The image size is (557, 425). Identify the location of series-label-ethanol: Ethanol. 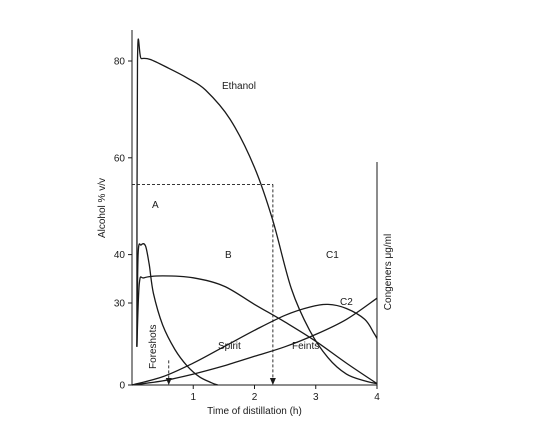
(239, 86).